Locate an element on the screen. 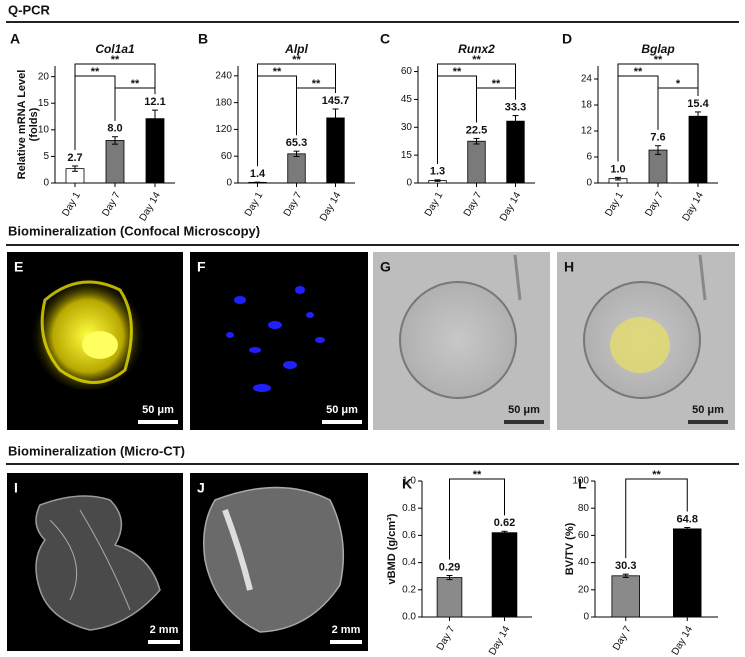 The height and width of the screenshot is (657, 745). value-label: 15.4 is located at coordinates (698, 104).